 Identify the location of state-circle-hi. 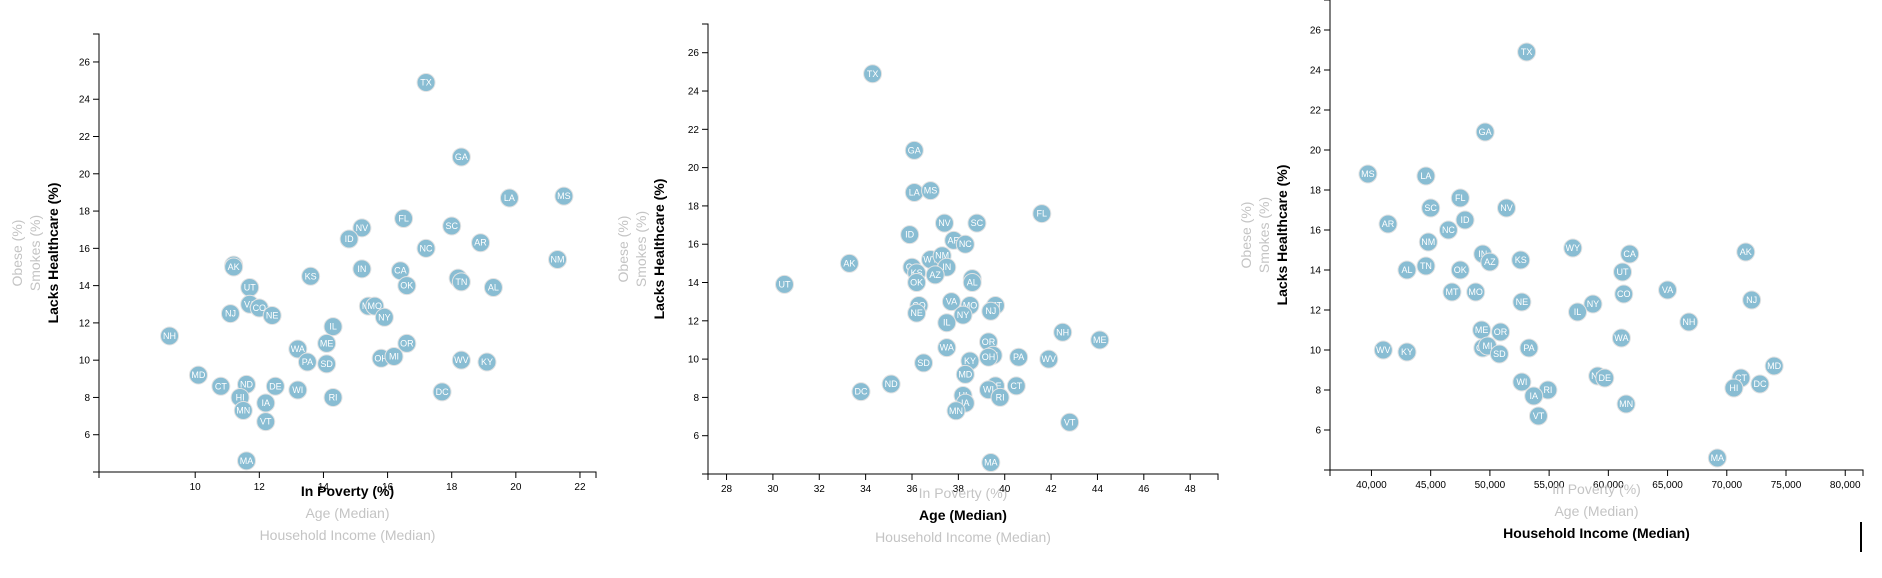
(1734, 388).